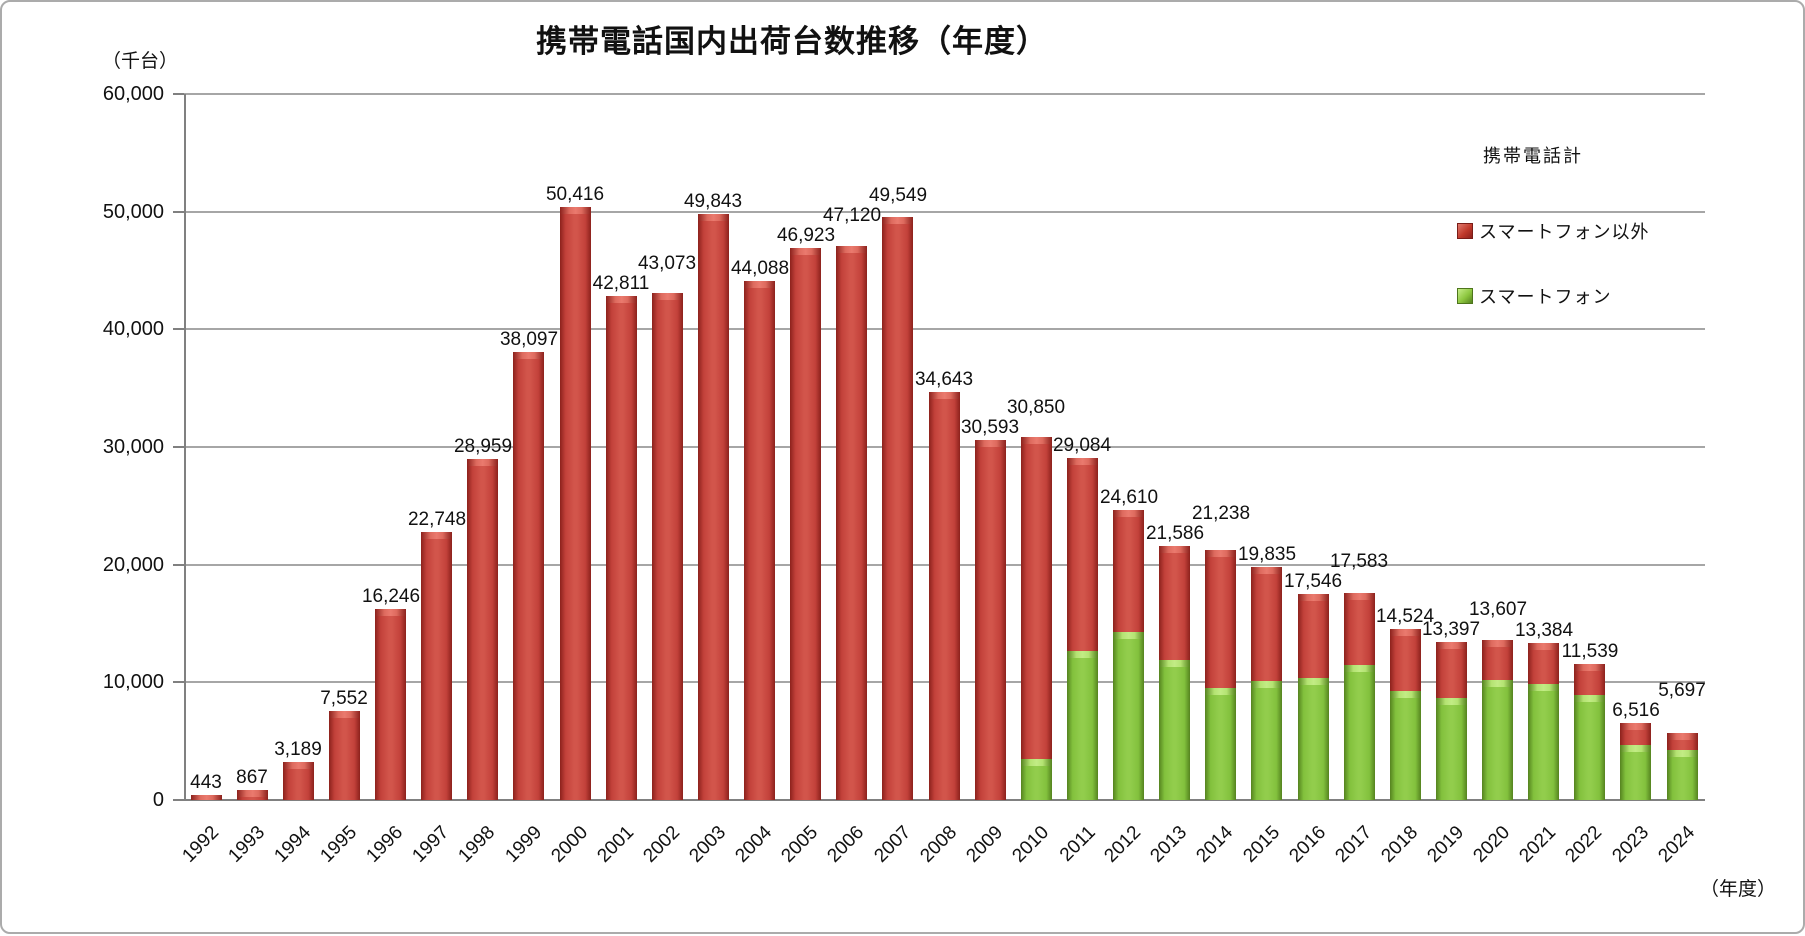 This screenshot has width=1805, height=936. Describe the element at coordinates (805, 524) in the screenshot. I see `bar-2005` at that location.